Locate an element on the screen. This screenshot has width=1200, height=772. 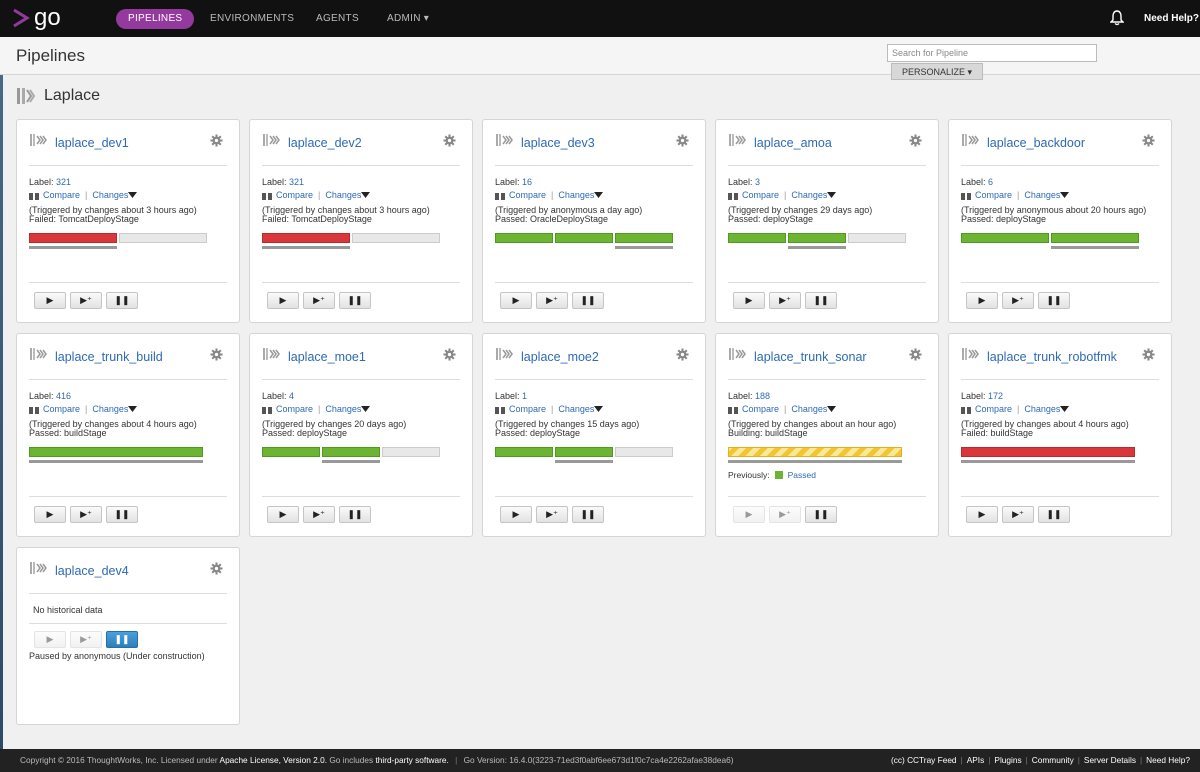
pipeline-name-link: laplace_trunk_build is located at coordinates (109, 356).